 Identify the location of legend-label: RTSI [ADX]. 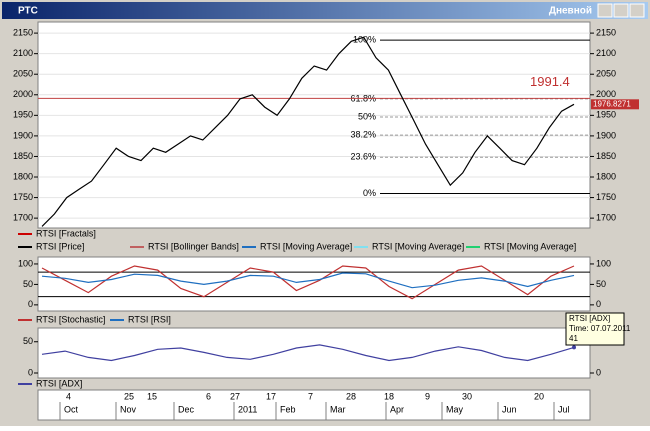
(59, 383).